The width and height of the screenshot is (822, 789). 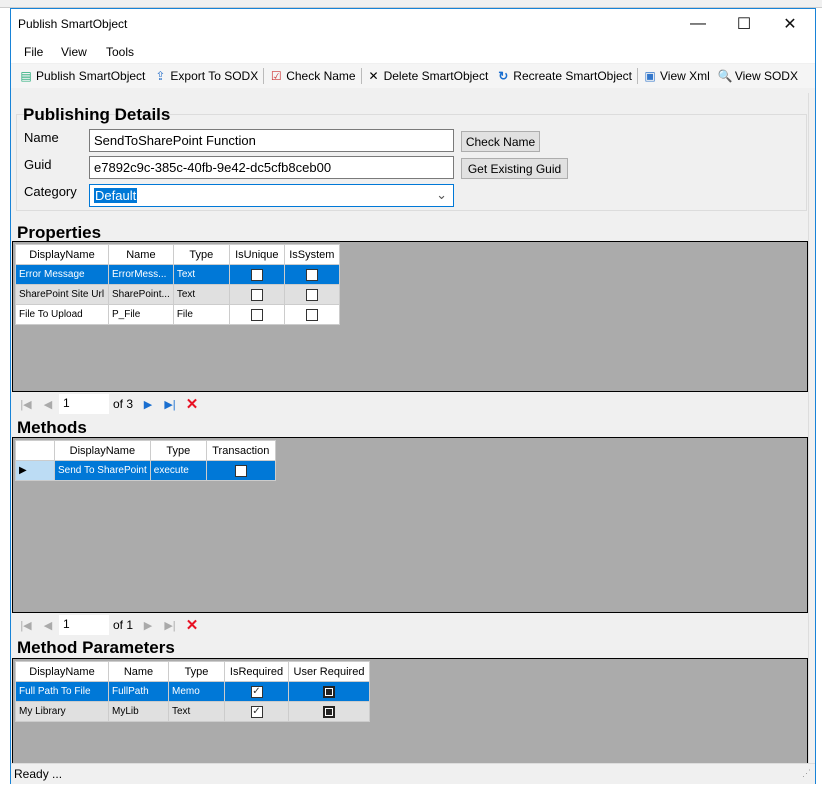 What do you see at coordinates (91, 76) in the screenshot?
I see `label: Publish SmartObject` at bounding box center [91, 76].